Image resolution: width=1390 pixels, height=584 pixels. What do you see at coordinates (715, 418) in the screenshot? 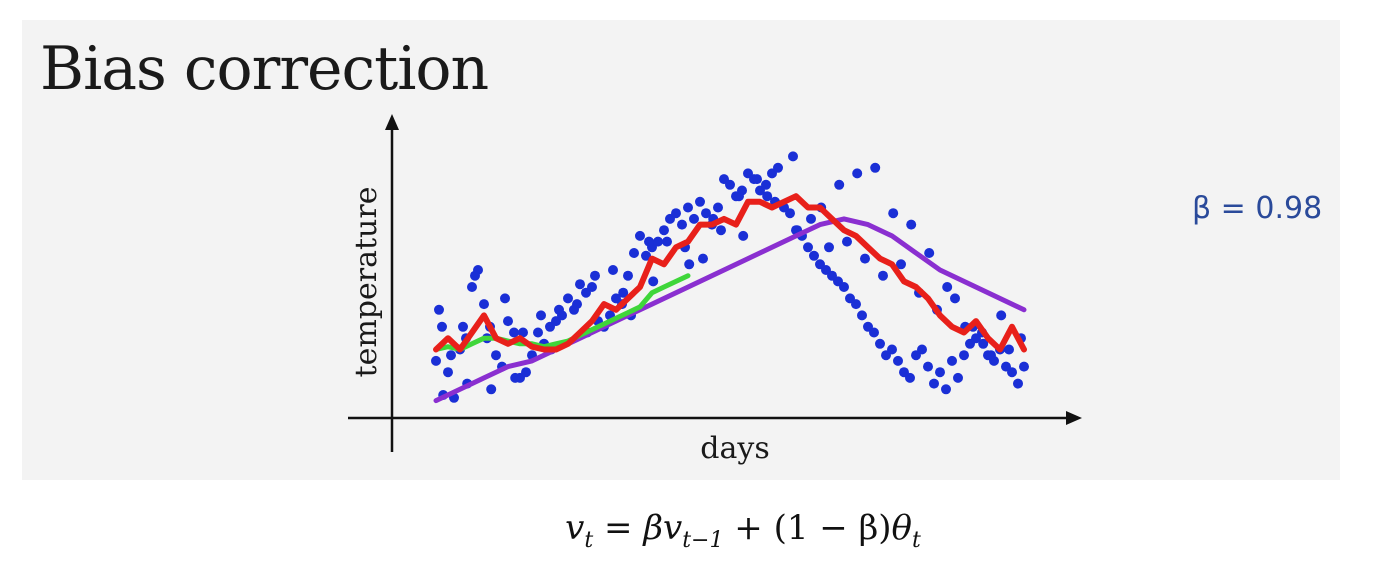
I see `x-axis` at bounding box center [715, 418].